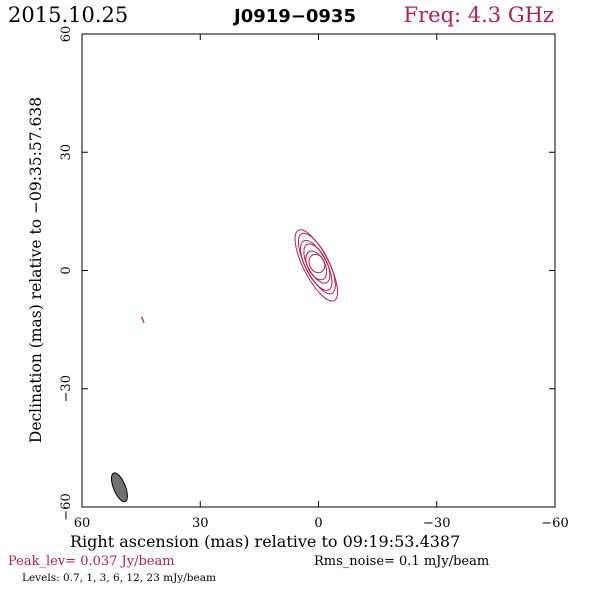 This screenshot has width=590, height=590. Describe the element at coordinates (318, 523) in the screenshot. I see `x-tick-label: 0` at that location.